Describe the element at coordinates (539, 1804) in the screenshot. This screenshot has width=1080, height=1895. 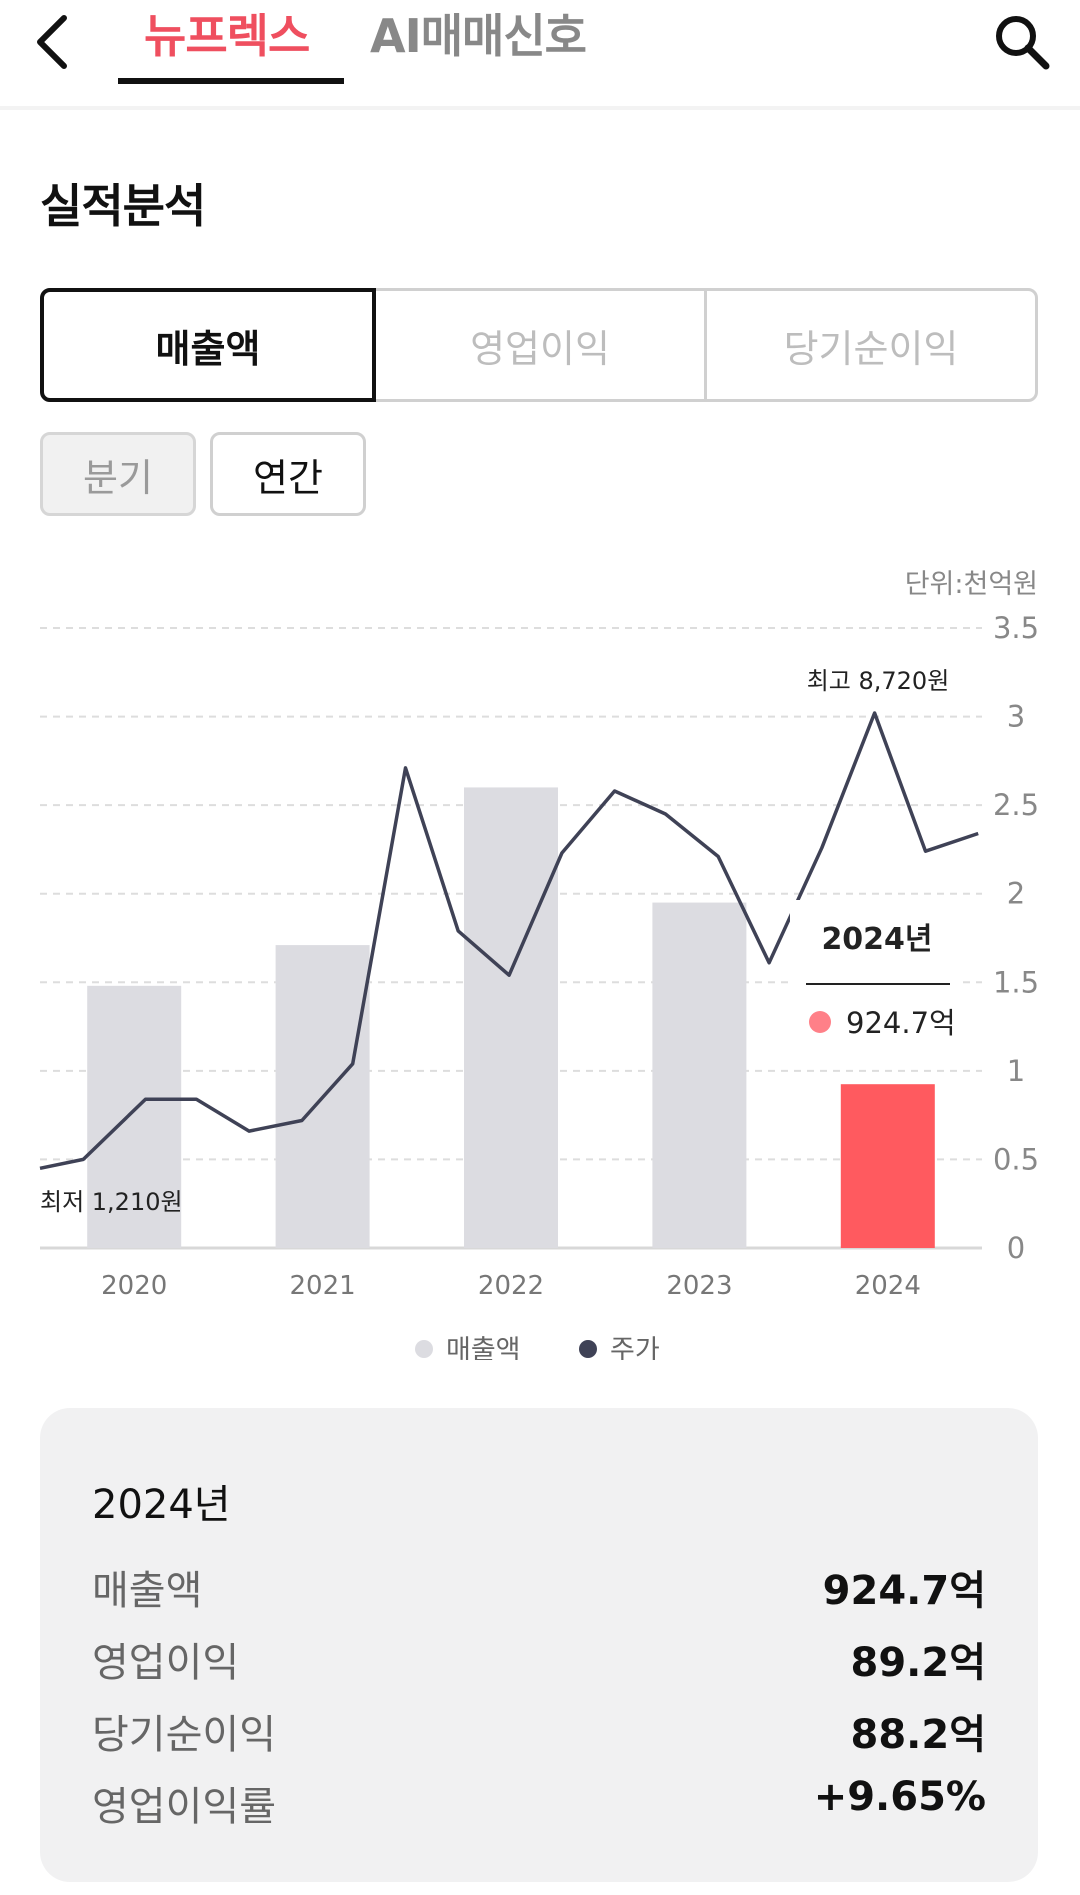
I see `summary-row-operating-margin: 영업이익률 +9.65%` at that location.